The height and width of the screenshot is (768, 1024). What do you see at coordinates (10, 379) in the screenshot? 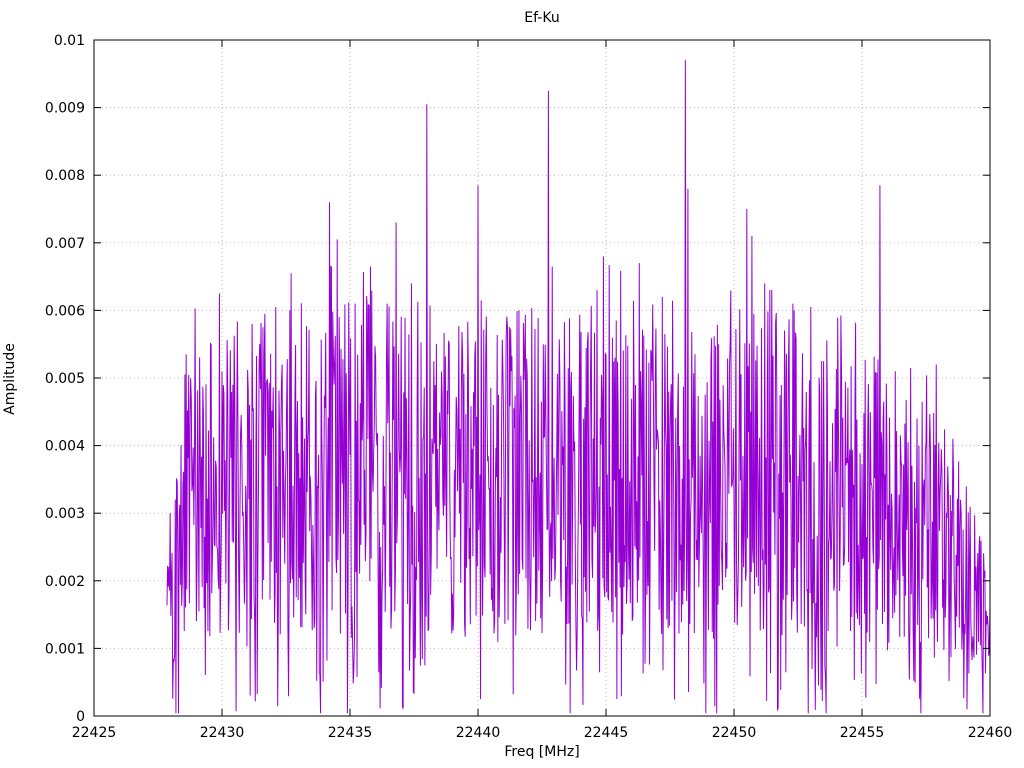
I see `y-axis-label: Amplitude` at bounding box center [10, 379].